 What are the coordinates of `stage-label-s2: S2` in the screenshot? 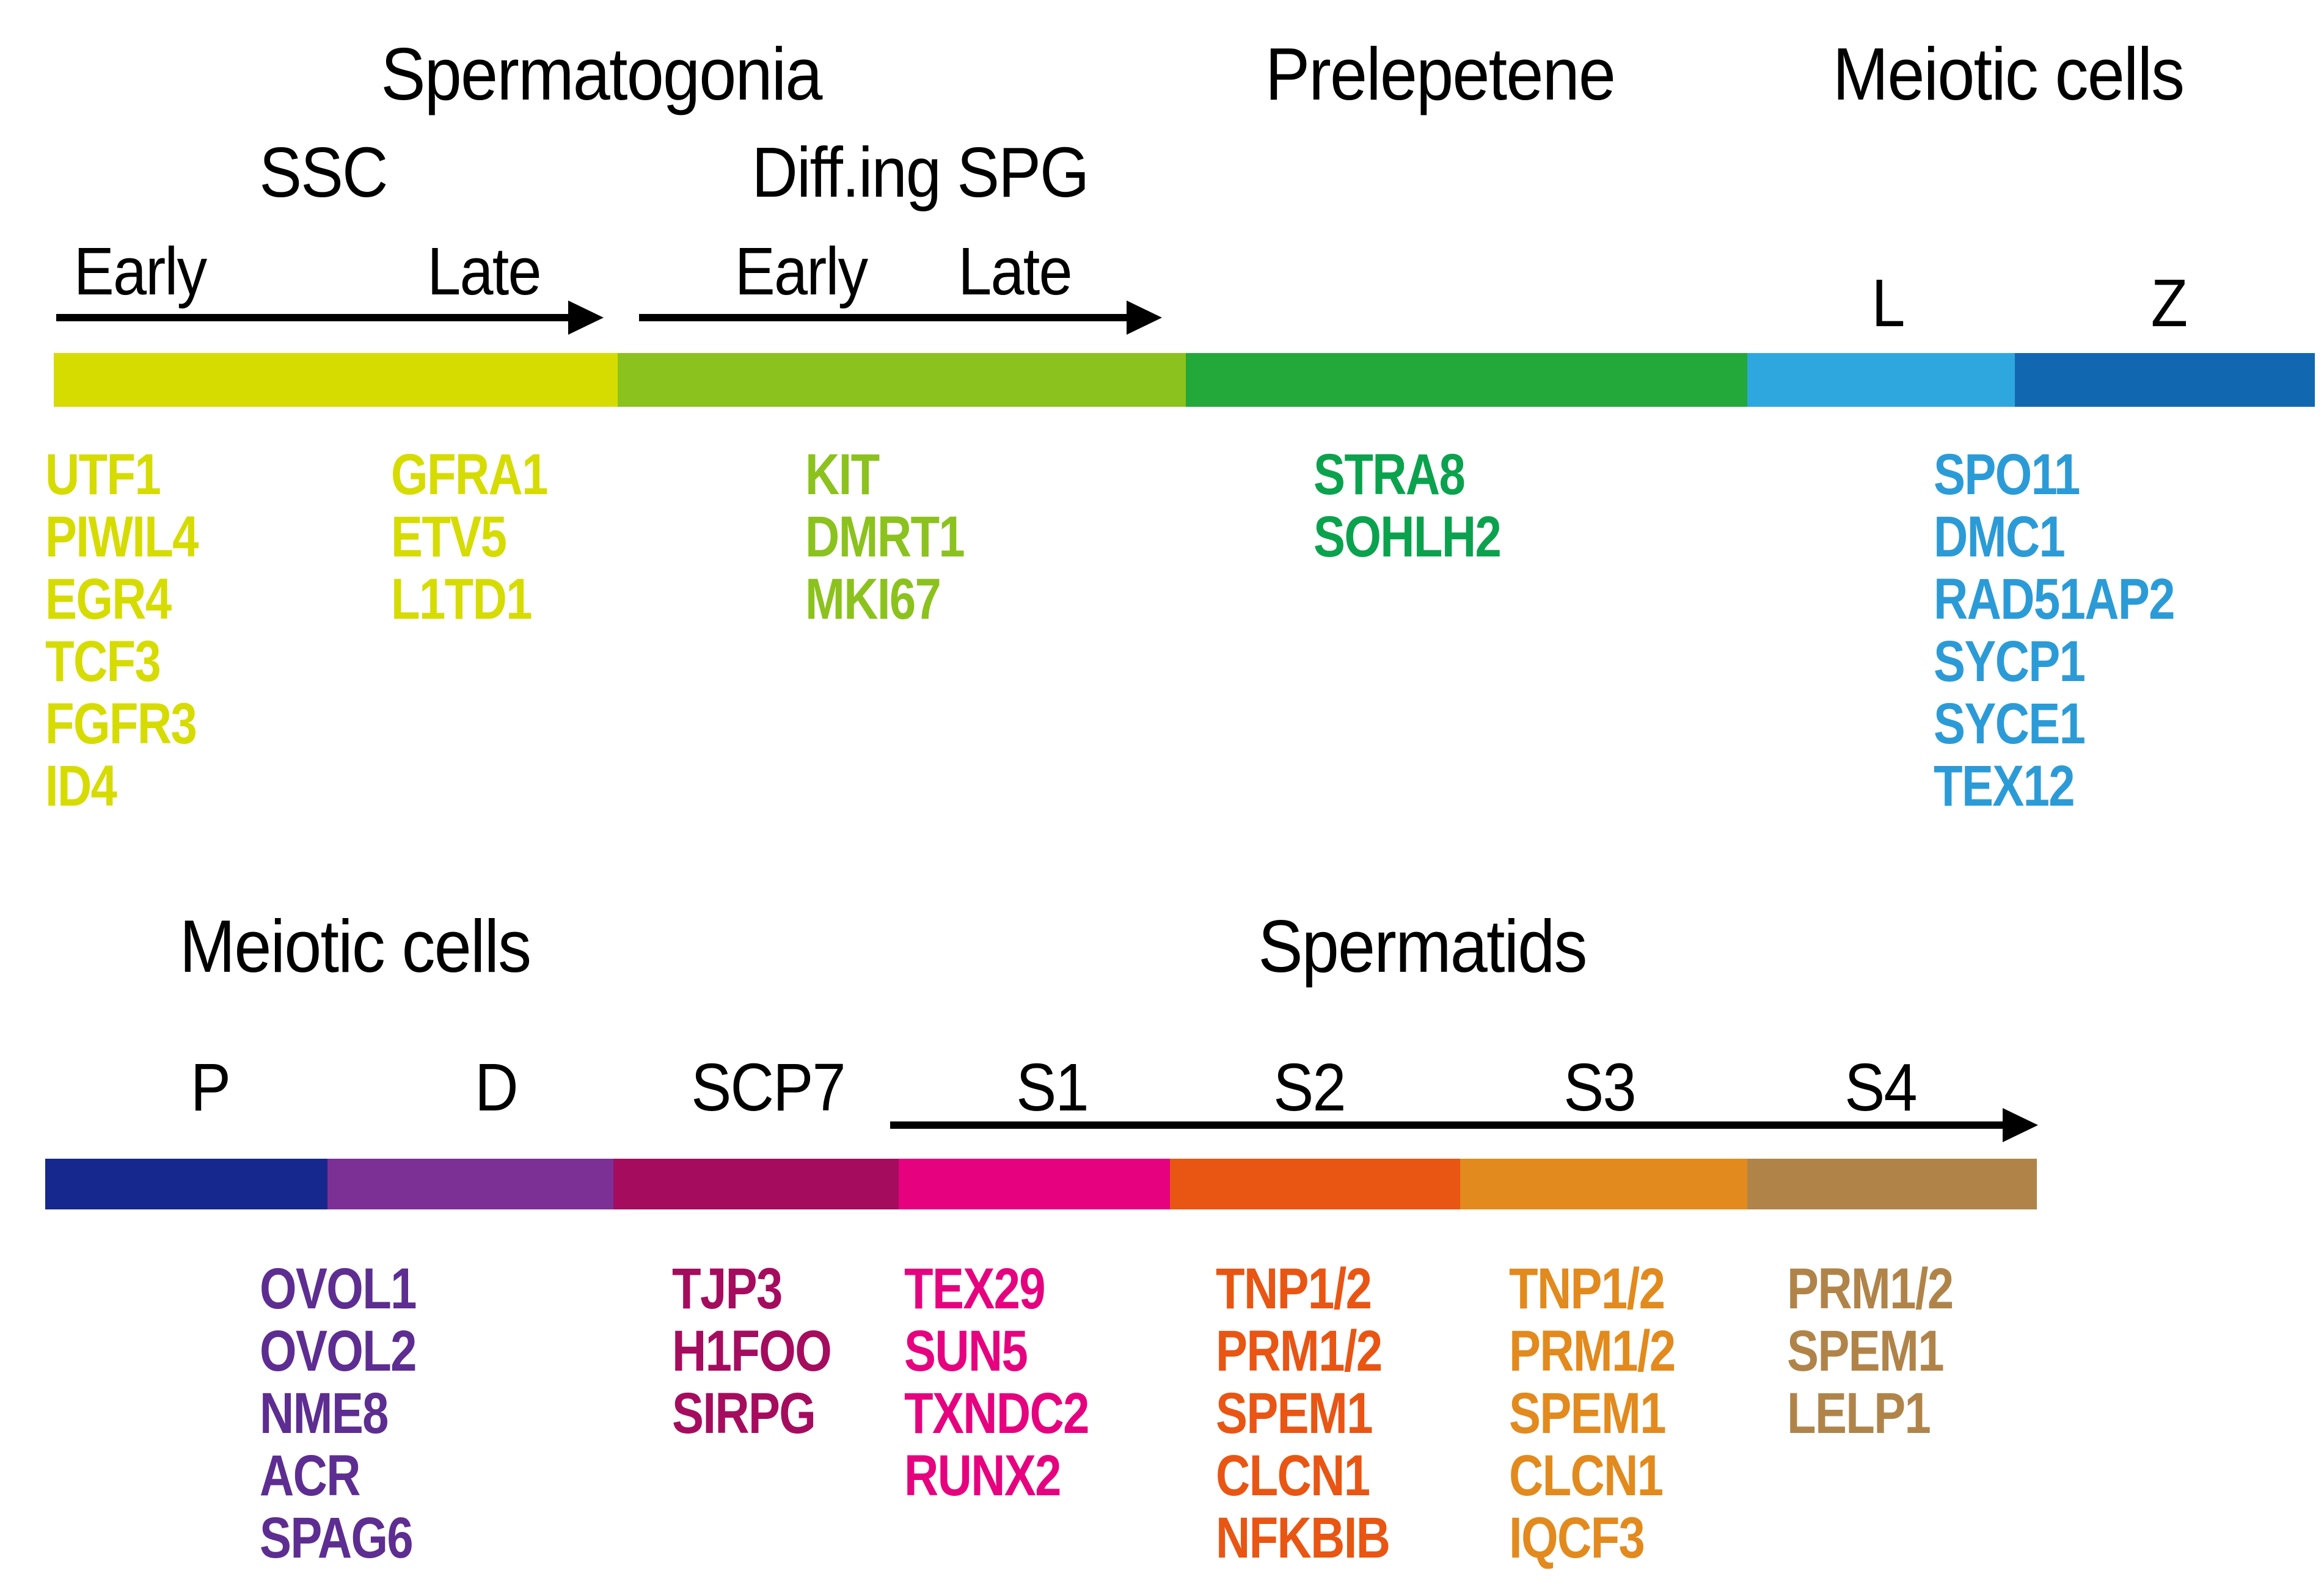 It's located at (1309, 1087).